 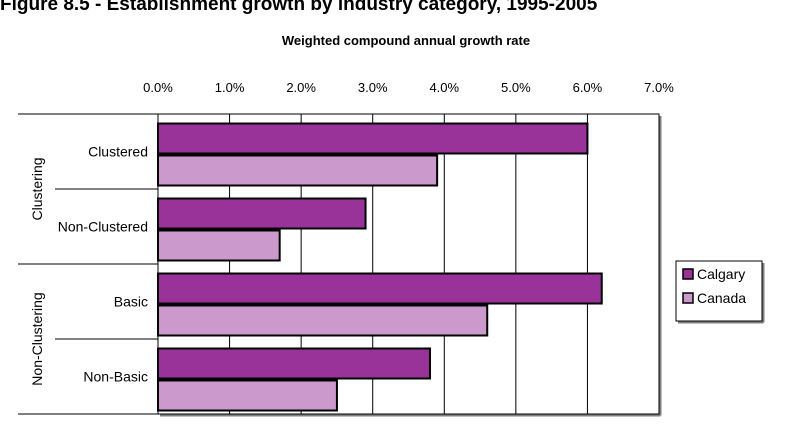 What do you see at coordinates (301, 87) in the screenshot?
I see `x-tick-label: 2.0%` at bounding box center [301, 87].